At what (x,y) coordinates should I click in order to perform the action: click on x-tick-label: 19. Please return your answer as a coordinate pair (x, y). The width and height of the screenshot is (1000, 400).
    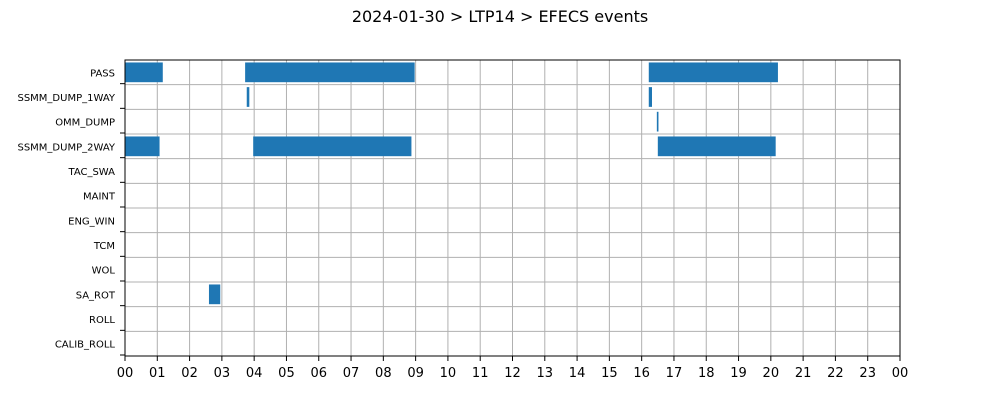
    Looking at the image, I should click on (738, 373).